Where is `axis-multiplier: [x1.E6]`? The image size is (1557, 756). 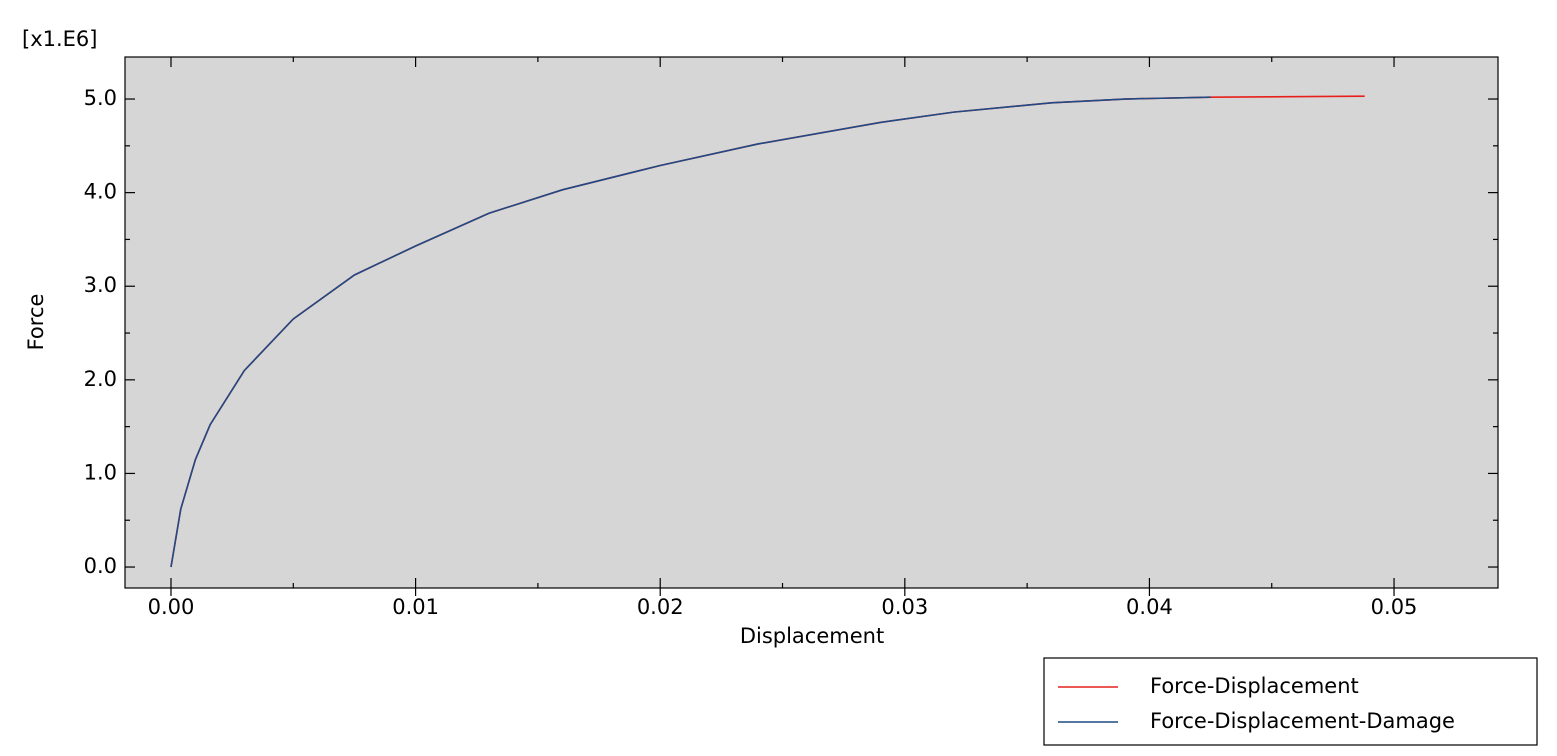 axis-multiplier: [x1.E6] is located at coordinates (59, 39).